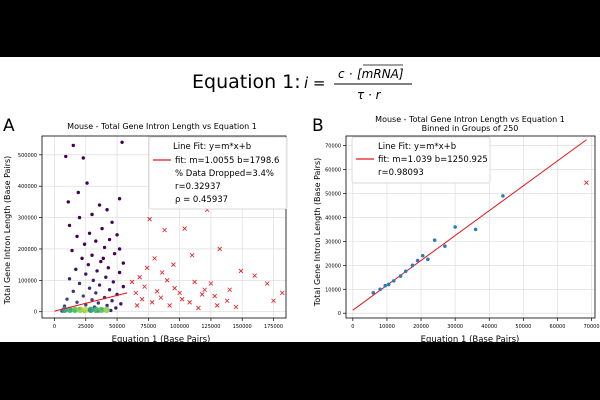 This screenshot has width=600, height=400. I want to click on chart-a-legend-fit-label: fit: m=1.0055 b=1798.6, so click(227, 161).